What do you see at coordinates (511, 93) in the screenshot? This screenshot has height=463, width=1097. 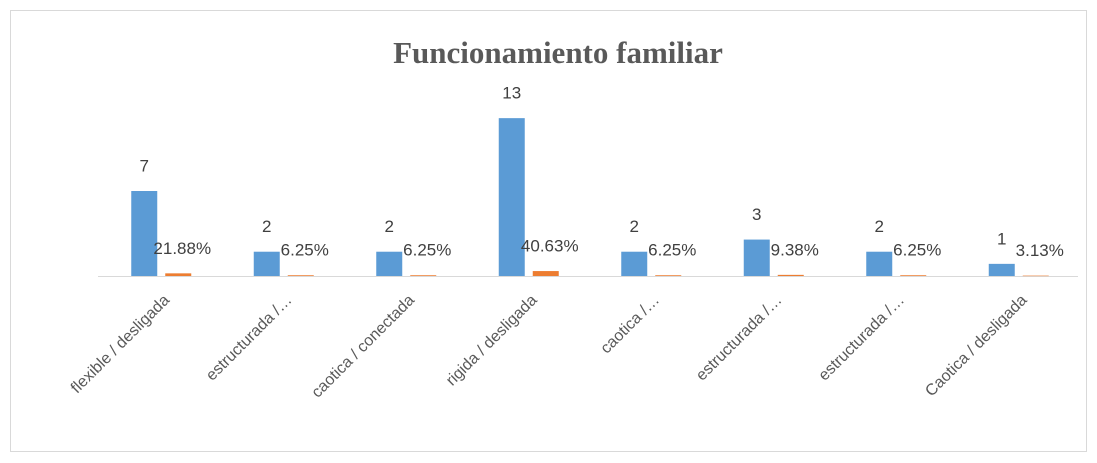 I see `data-label: 13` at bounding box center [511, 93].